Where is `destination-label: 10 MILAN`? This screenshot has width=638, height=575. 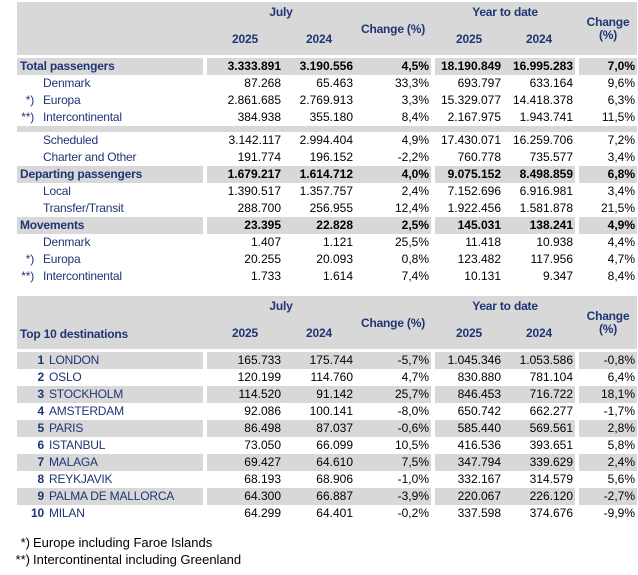
destination-label: 10 MILAN is located at coordinates (110, 513).